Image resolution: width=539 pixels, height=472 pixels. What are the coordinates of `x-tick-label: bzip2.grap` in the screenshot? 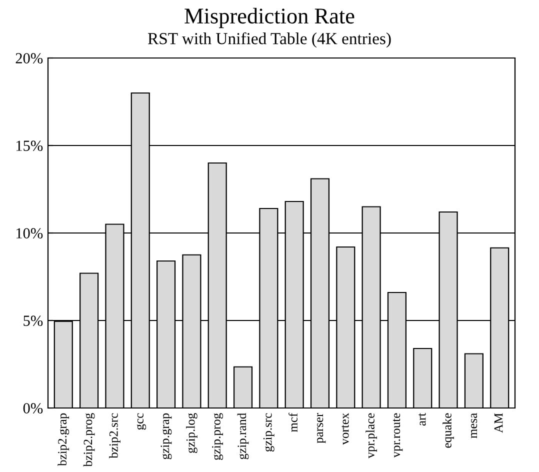 It's located at (64, 439).